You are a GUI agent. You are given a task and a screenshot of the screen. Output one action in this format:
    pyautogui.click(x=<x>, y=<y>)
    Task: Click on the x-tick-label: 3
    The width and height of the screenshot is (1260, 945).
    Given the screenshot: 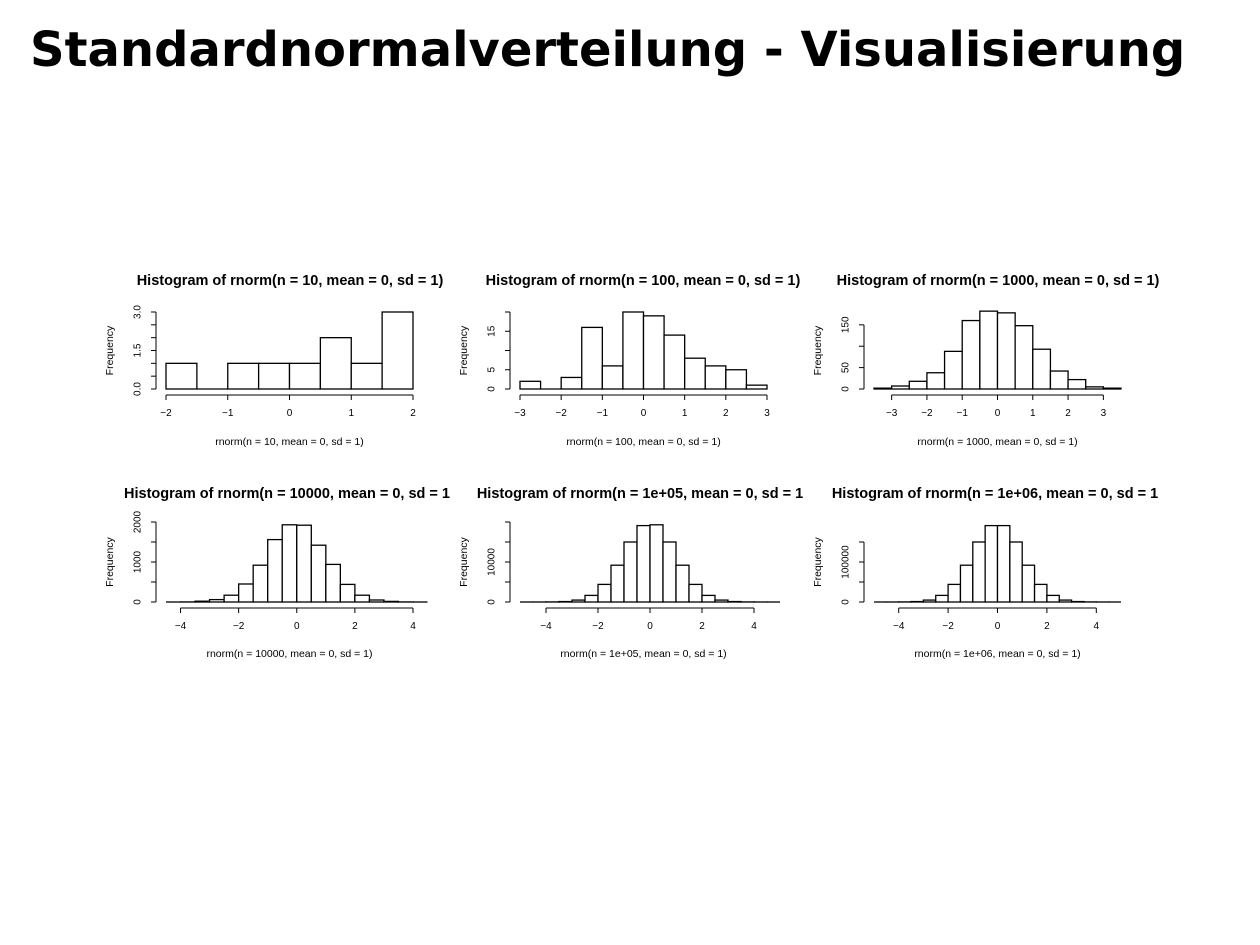 What is the action you would take?
    pyautogui.click(x=1104, y=413)
    